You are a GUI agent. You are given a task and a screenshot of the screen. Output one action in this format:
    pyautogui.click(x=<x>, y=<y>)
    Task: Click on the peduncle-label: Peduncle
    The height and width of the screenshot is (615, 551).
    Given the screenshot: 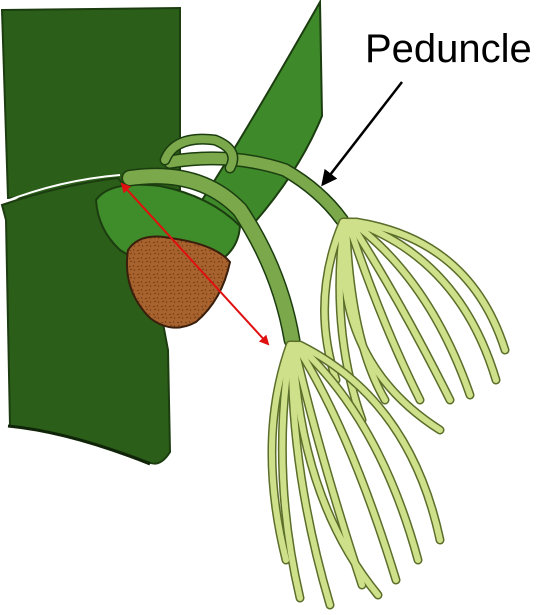 What is the action you would take?
    pyautogui.click(x=448, y=49)
    